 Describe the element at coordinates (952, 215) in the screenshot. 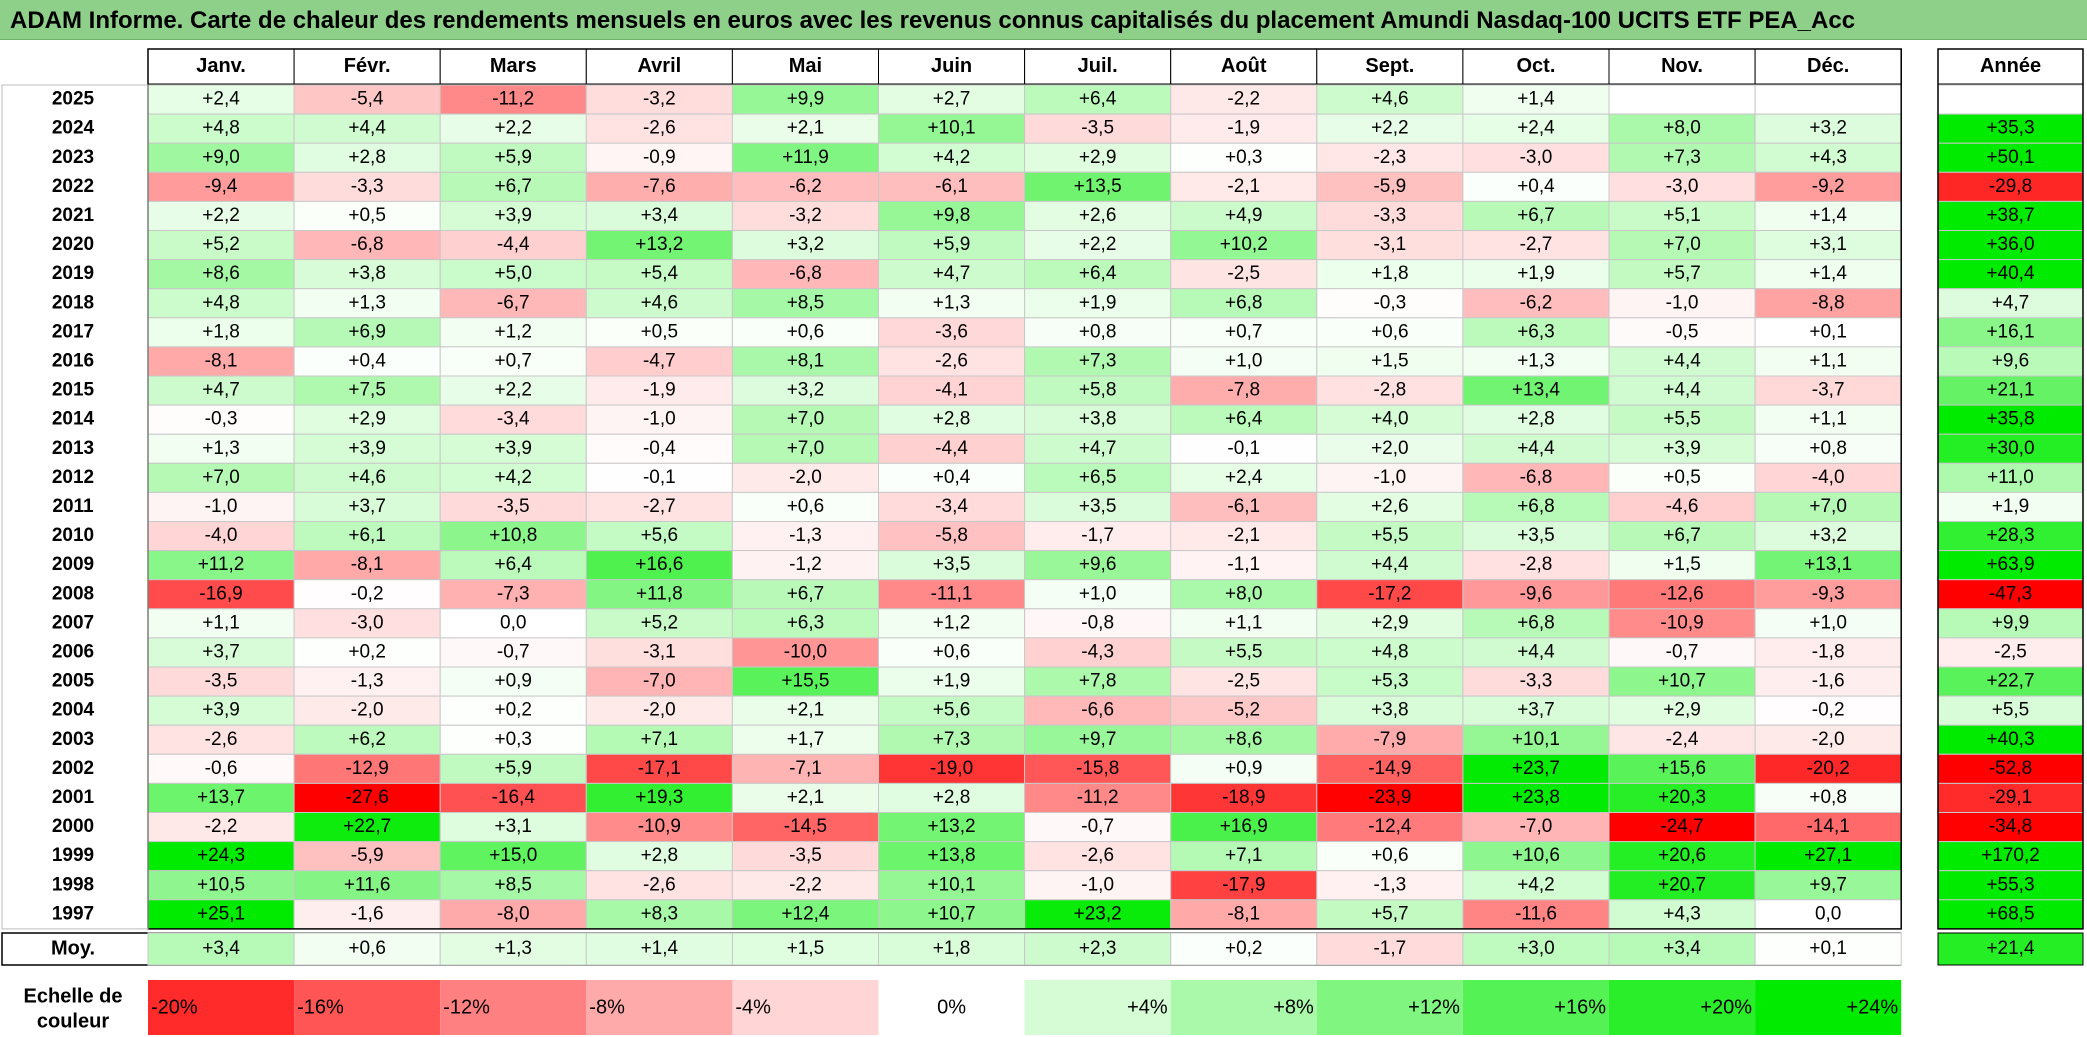

I see `heatmap-cell-value: +9,8` at that location.